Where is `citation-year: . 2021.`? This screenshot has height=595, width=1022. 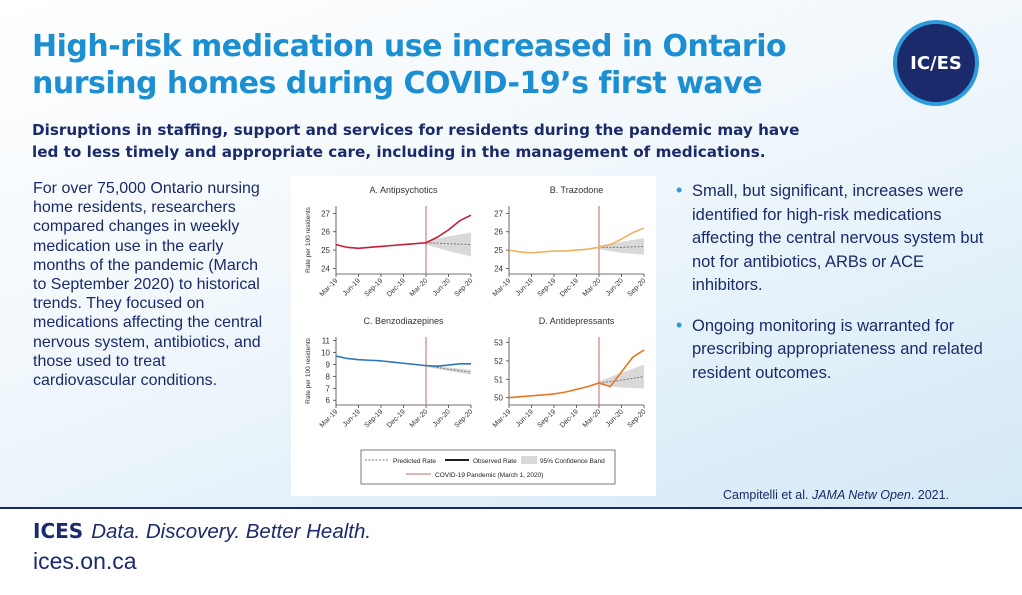 citation-year: . 2021. is located at coordinates (930, 495).